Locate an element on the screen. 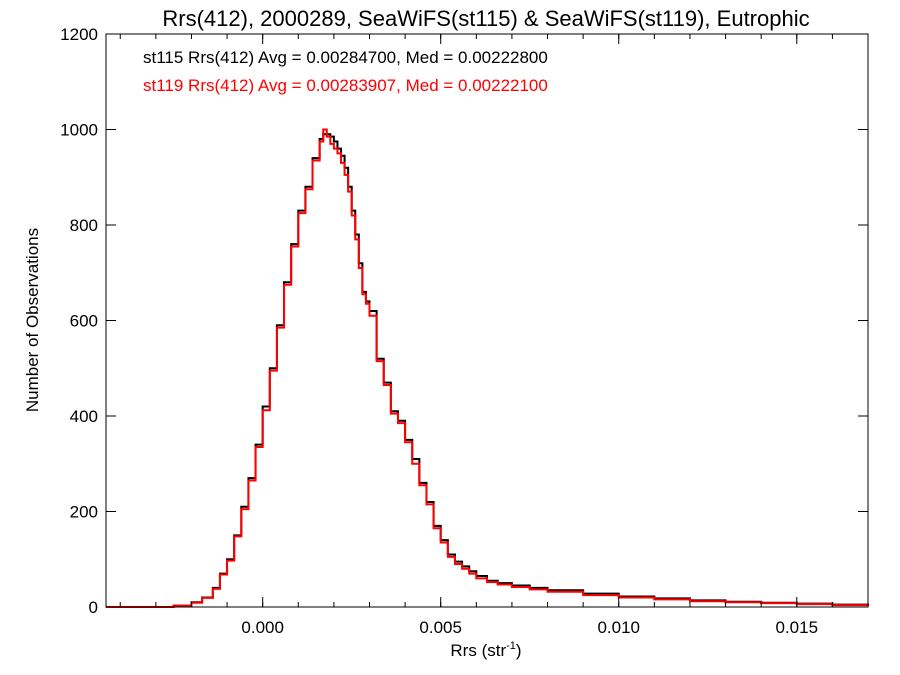  x-axis-title-main: Rrs (str is located at coordinates (478, 650).